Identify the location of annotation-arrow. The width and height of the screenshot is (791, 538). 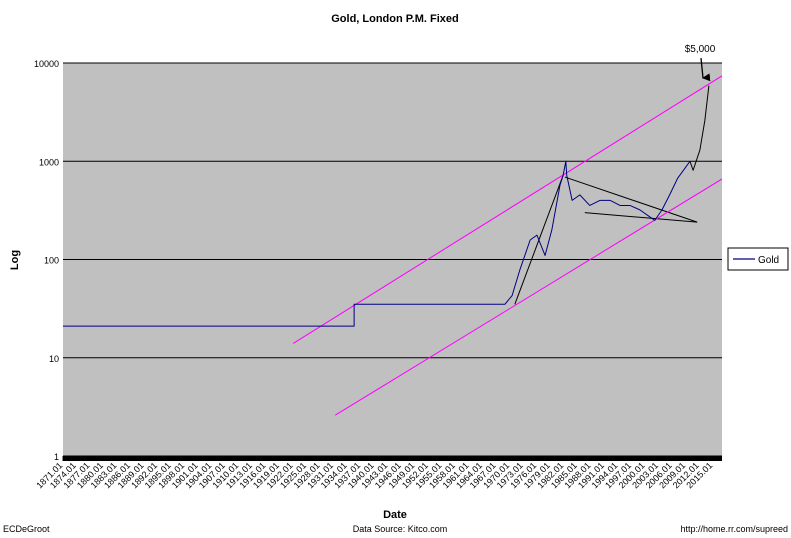
(705, 69).